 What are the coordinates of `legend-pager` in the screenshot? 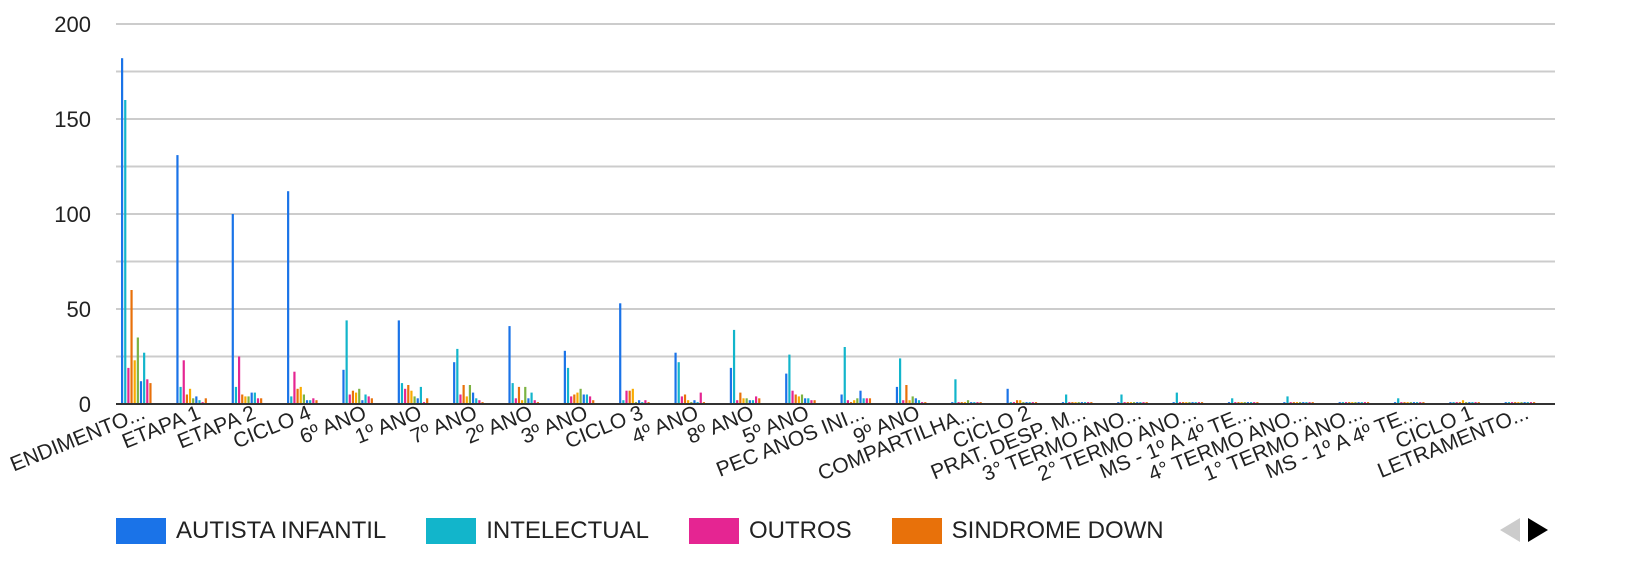 It's located at (1524, 530).